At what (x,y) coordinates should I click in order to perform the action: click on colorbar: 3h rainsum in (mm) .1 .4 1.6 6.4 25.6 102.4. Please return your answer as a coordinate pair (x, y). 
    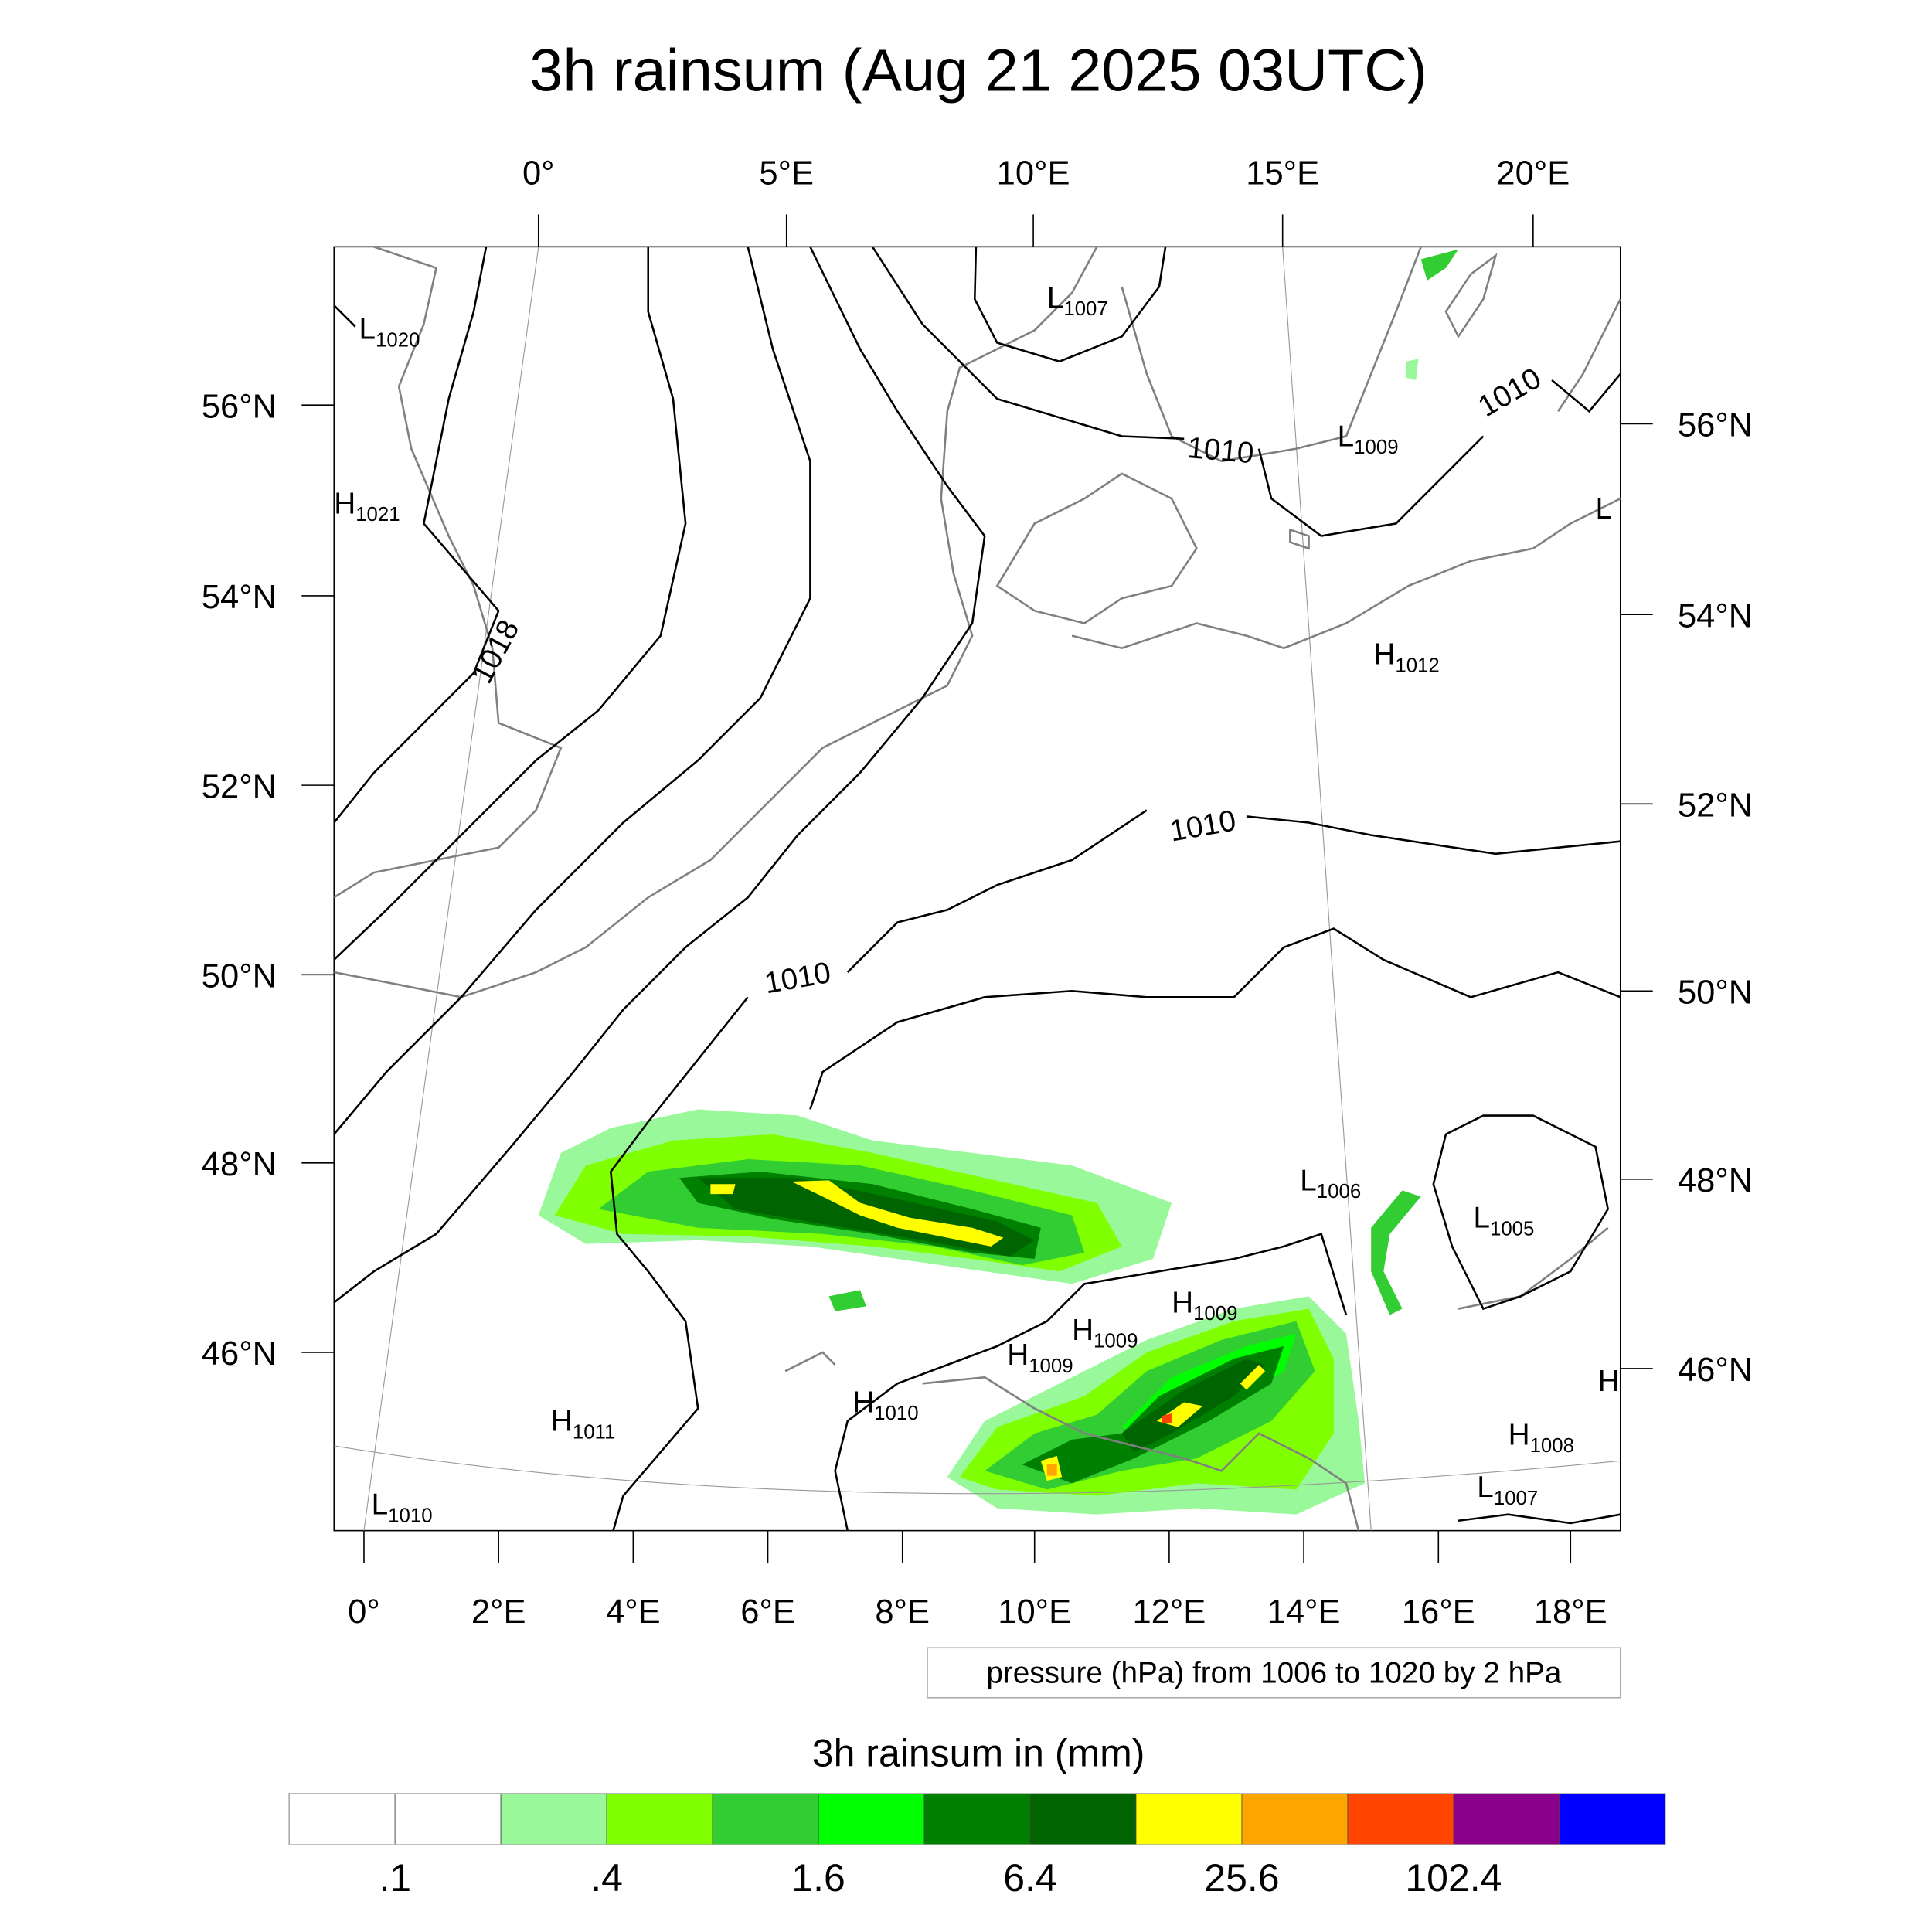
    Looking at the image, I should click on (977, 1815).